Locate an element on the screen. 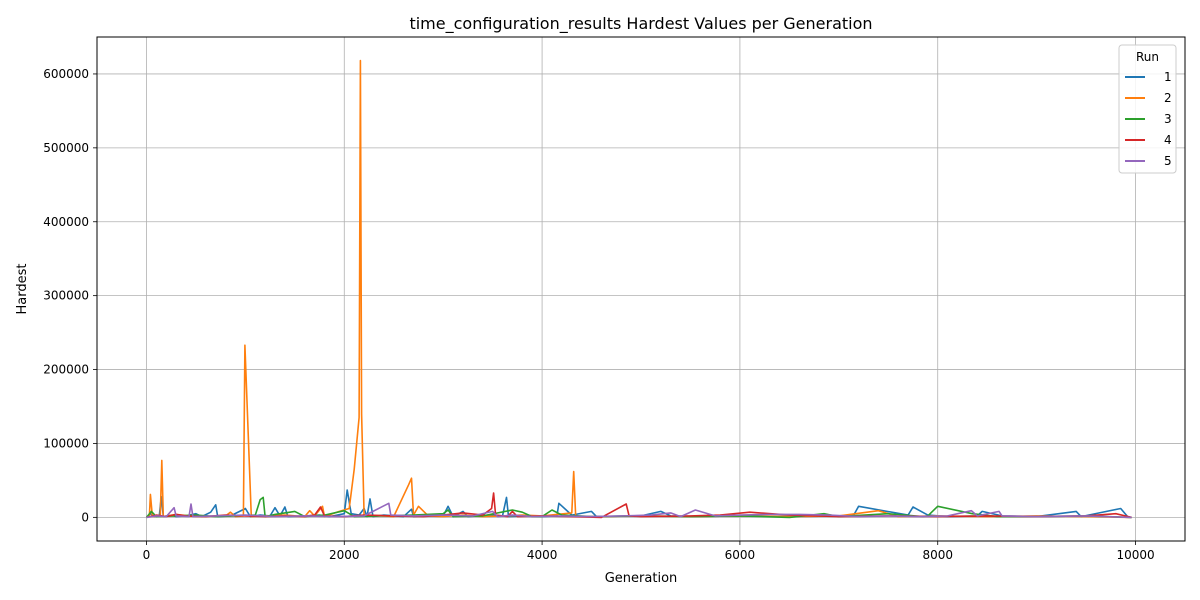 Image resolution: width=1200 pixels, height=600 pixels. y-axis: 0 100000 200000 300000 400000 500000 600000 is located at coordinates (70, 295).